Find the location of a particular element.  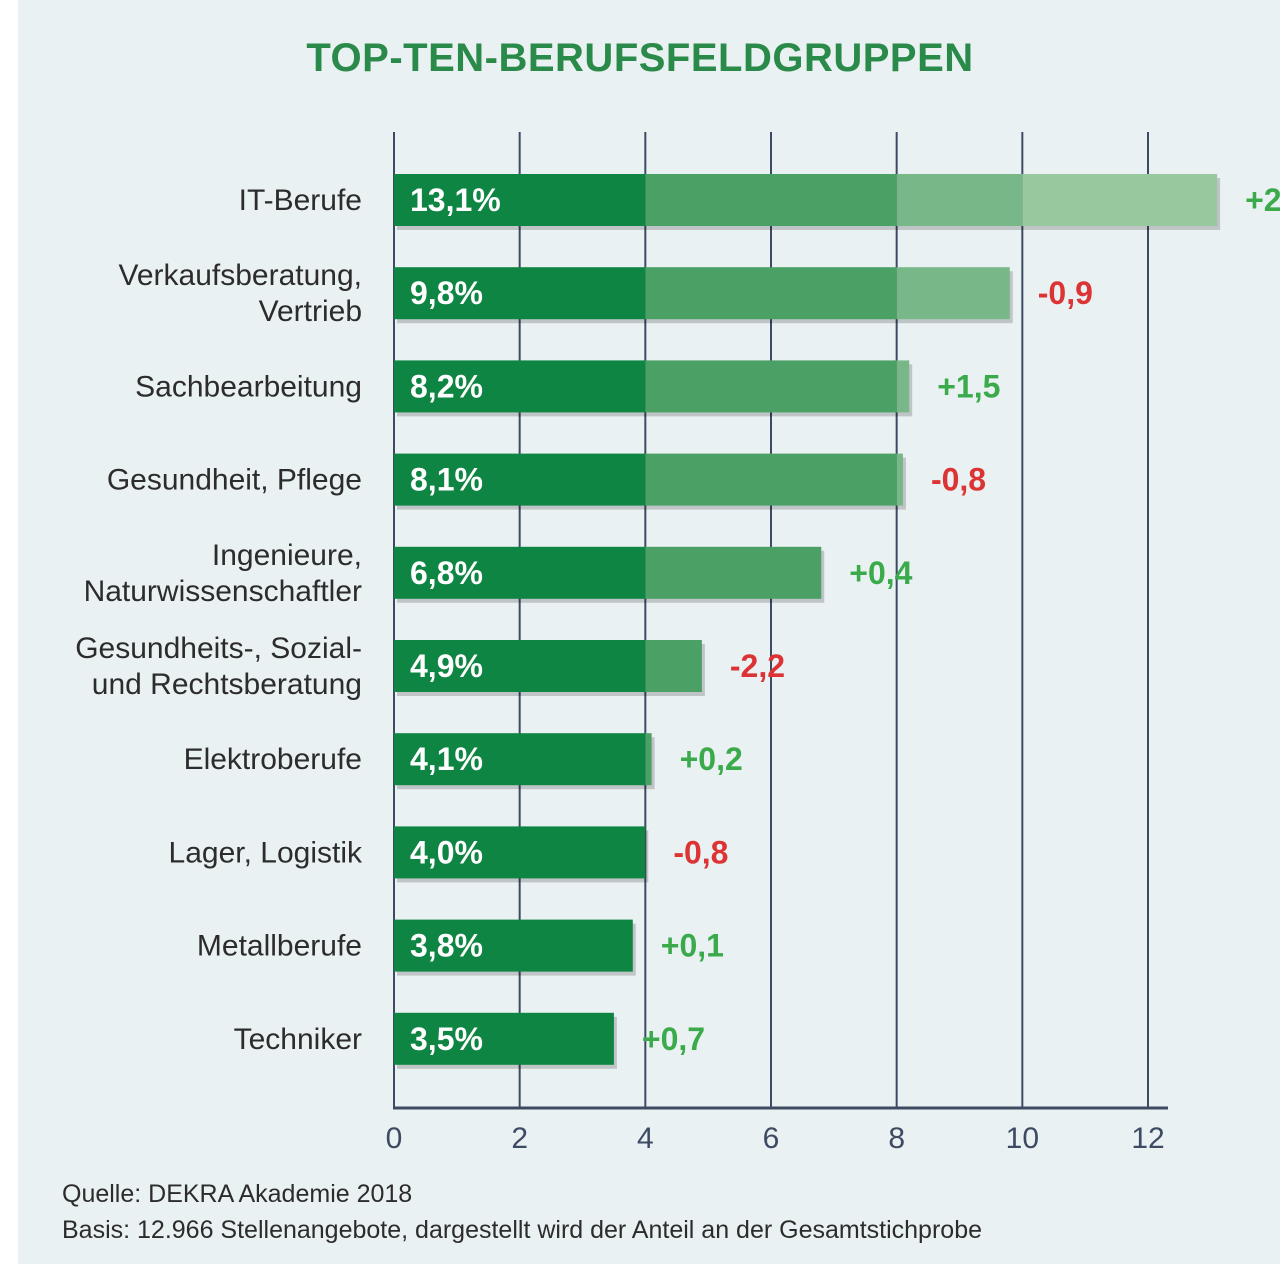

change-label: +0,2 is located at coordinates (711, 759).